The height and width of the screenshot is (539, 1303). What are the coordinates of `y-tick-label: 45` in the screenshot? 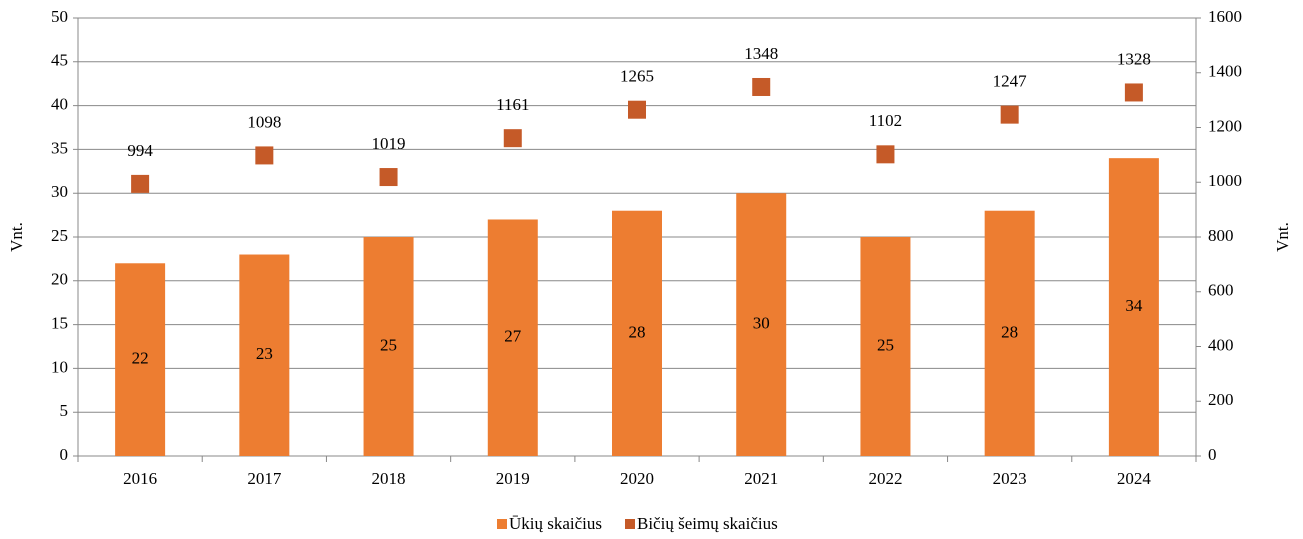 It's located at (59, 60).